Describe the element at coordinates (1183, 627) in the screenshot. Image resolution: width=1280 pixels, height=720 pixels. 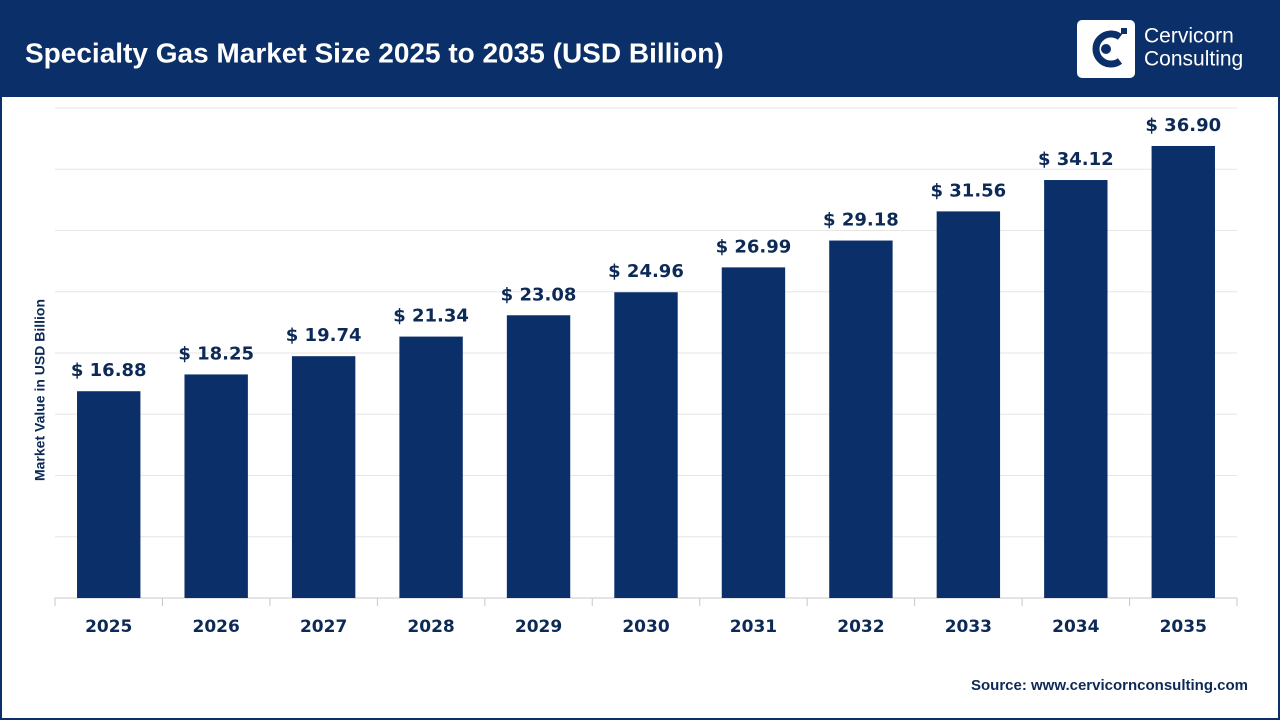
I see `x-tick-label: 2035` at that location.